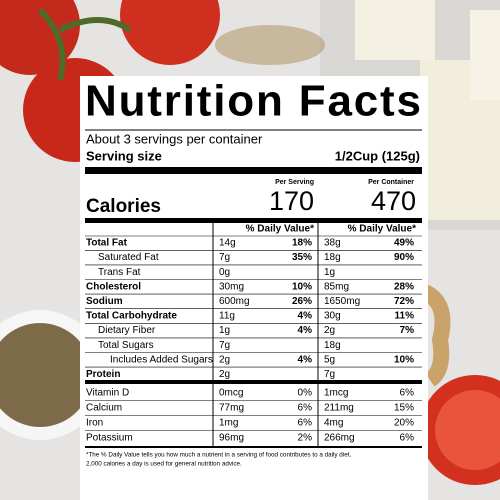 The height and width of the screenshot is (500, 500). Describe the element at coordinates (336, 286) in the screenshot. I see `container-amount: 85mg` at that location.